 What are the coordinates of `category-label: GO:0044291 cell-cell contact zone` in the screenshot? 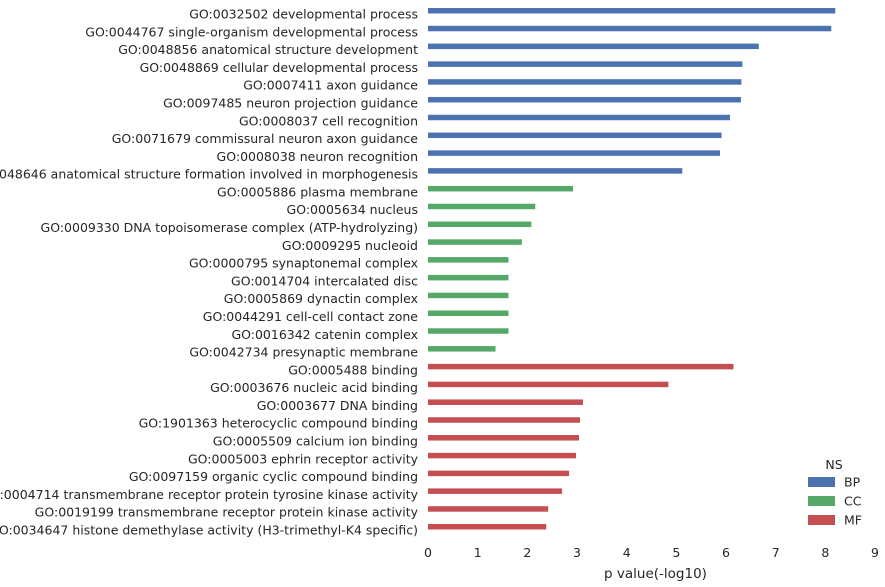 It's located at (311, 316).